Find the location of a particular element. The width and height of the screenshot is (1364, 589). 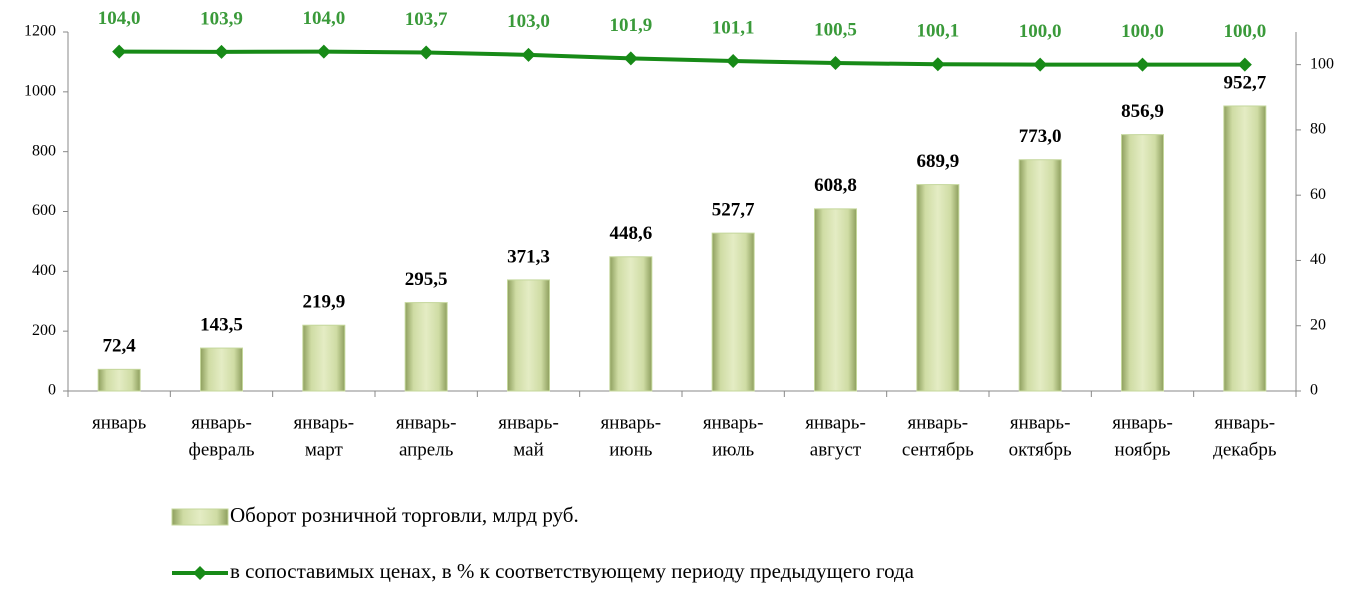

y-tick-label: 0 is located at coordinates (52, 390).